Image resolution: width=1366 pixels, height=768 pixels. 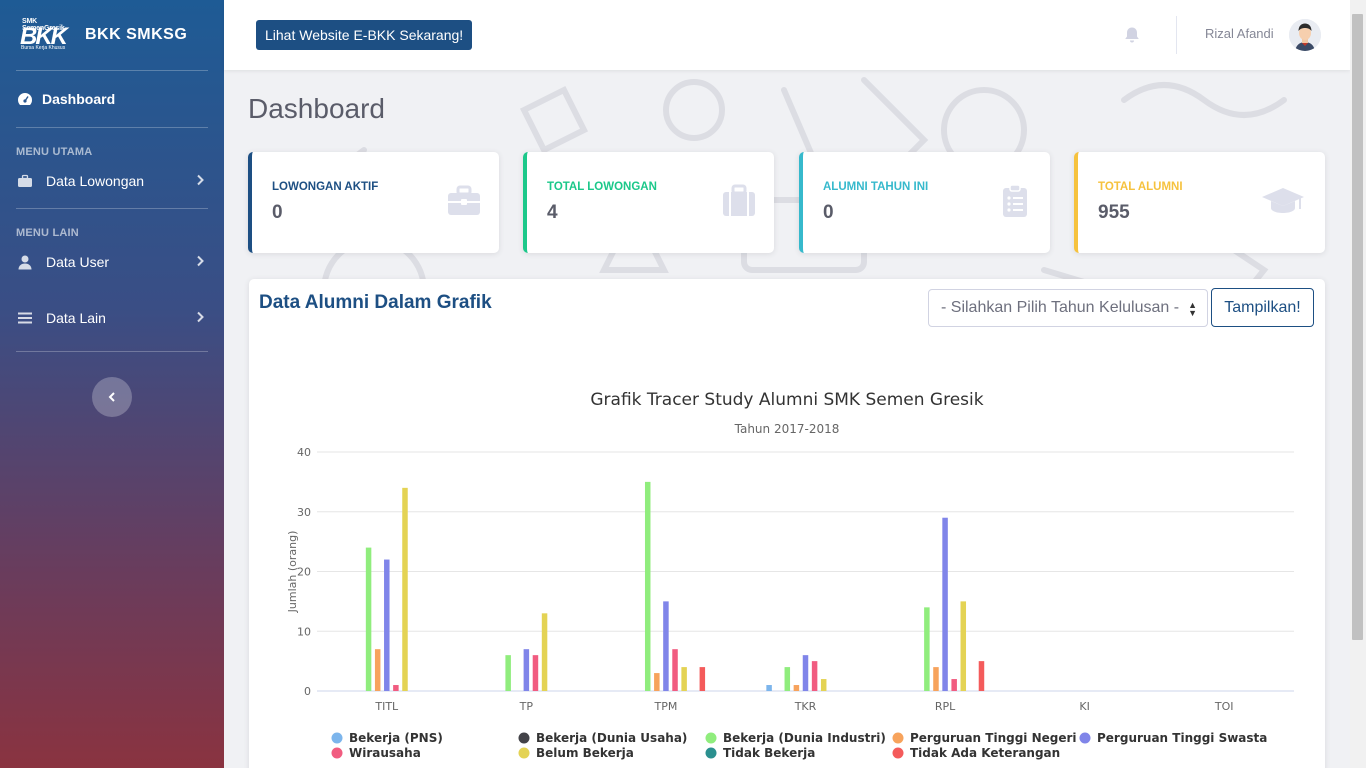 I want to click on sidebar-item-label: Dashboard, so click(x=125, y=99).